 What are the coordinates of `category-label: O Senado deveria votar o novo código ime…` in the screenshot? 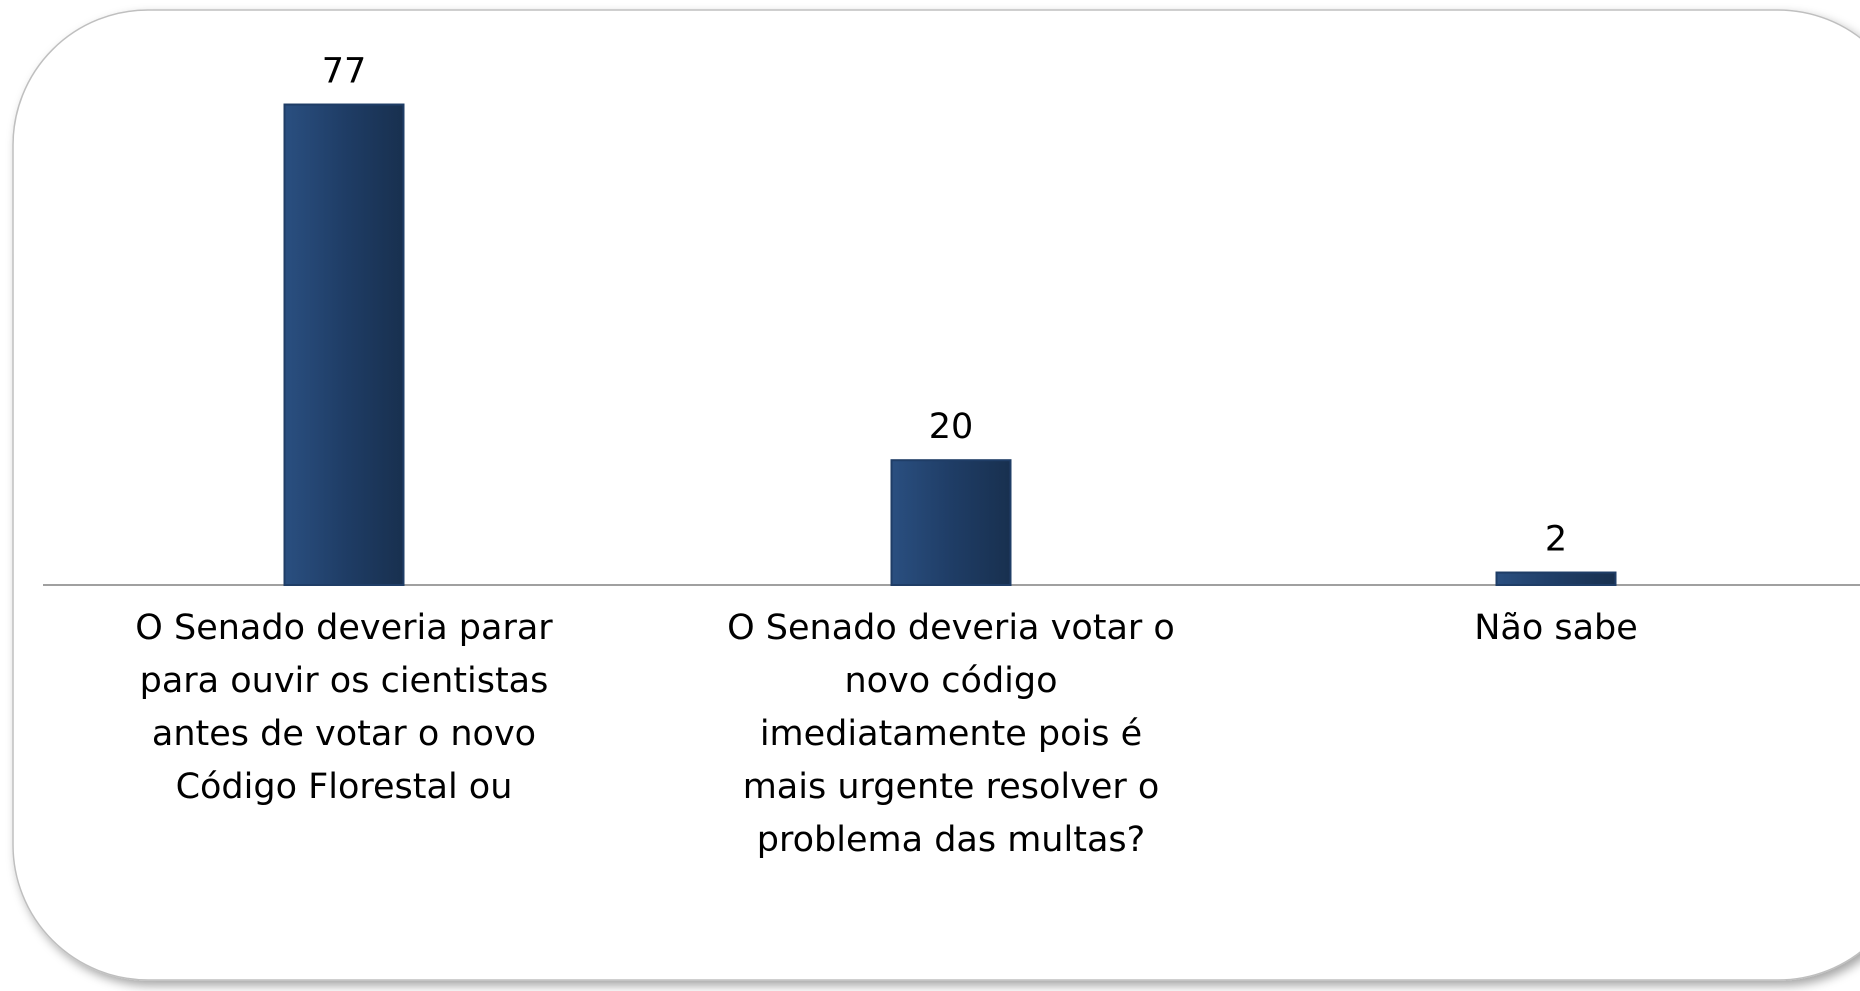 It's located at (951, 734).